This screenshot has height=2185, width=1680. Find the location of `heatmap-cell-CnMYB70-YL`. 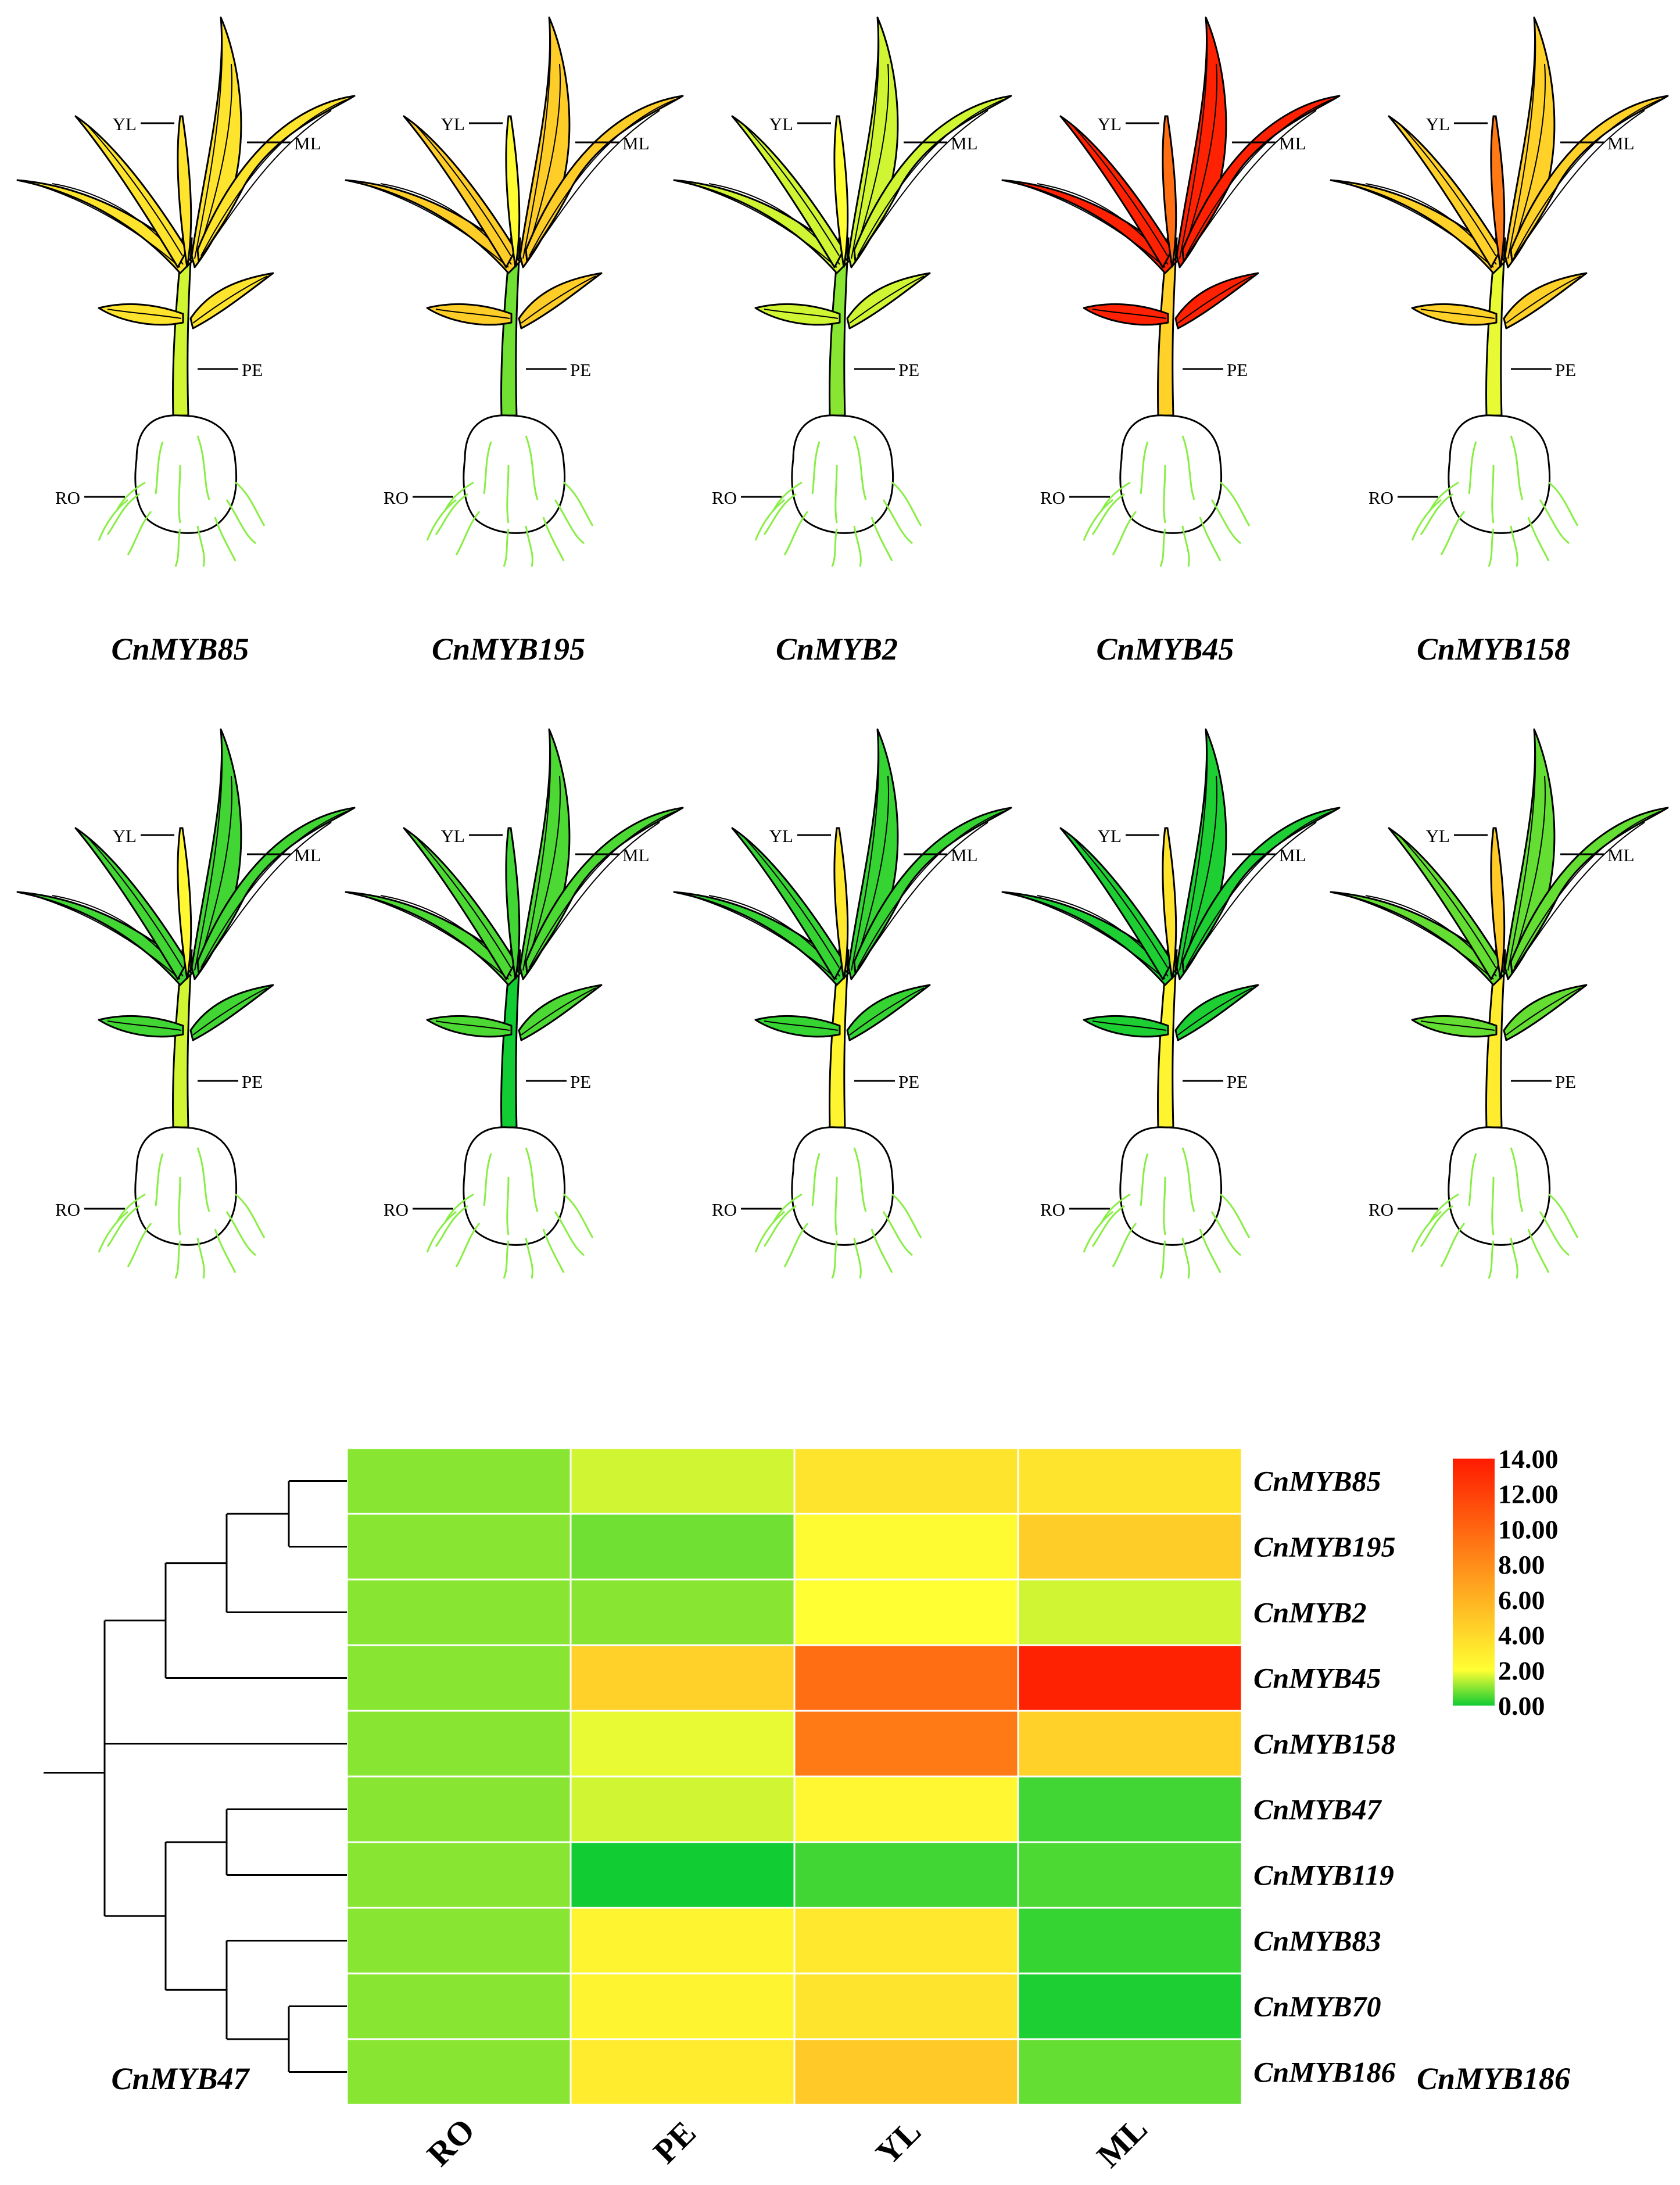

heatmap-cell-CnMYB70-YL is located at coordinates (906, 2006).